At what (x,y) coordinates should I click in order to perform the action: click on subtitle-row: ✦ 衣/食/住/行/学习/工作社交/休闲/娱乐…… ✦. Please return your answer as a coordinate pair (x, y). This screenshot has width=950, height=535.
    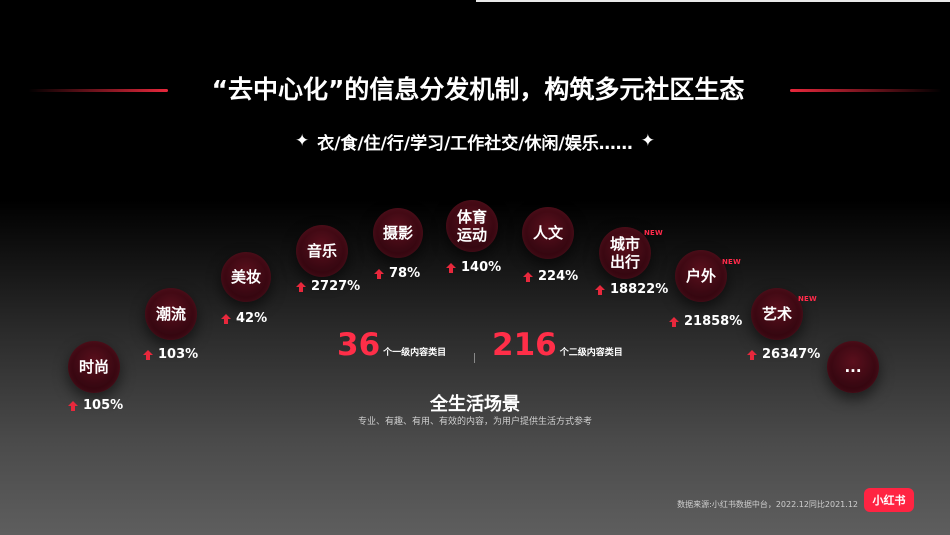
    Looking at the image, I should click on (475, 141).